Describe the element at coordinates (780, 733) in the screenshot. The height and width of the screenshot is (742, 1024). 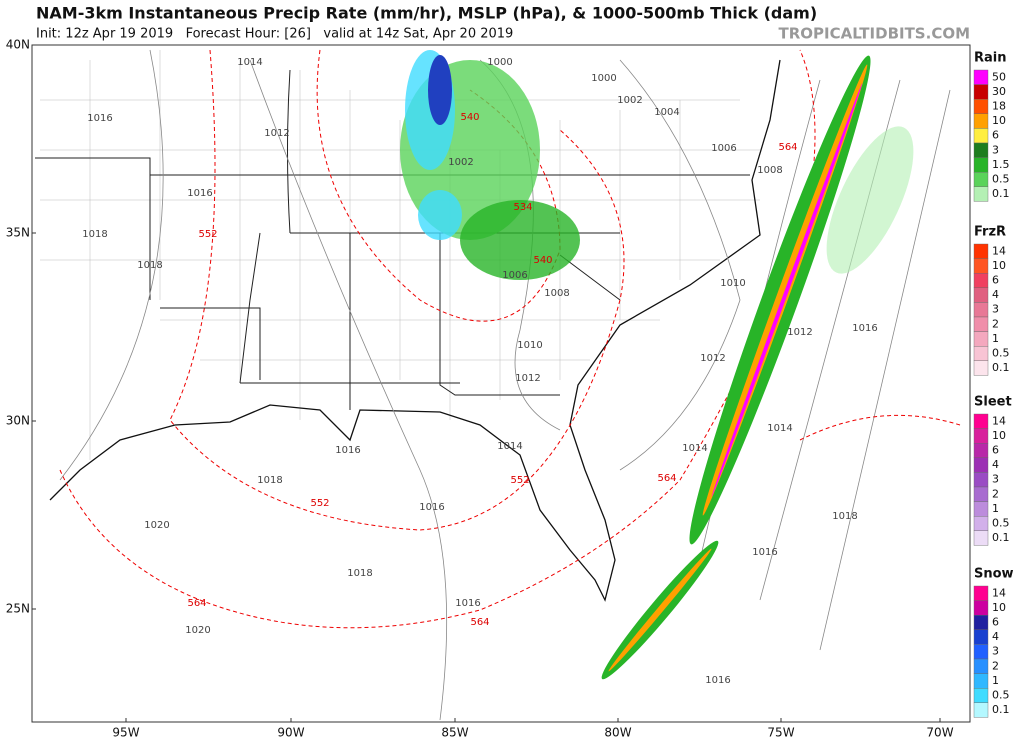
I see `lon-label: 75W` at that location.